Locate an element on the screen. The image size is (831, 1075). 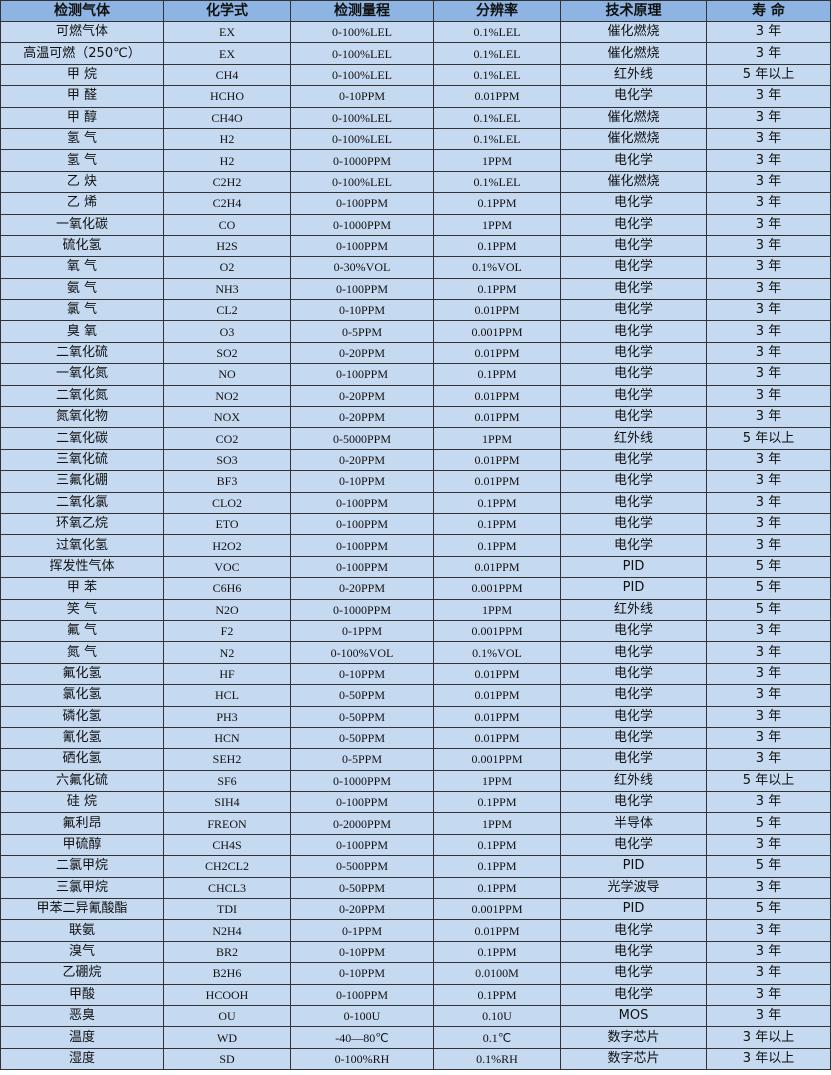
formula-cell: N2 is located at coordinates (227, 652).